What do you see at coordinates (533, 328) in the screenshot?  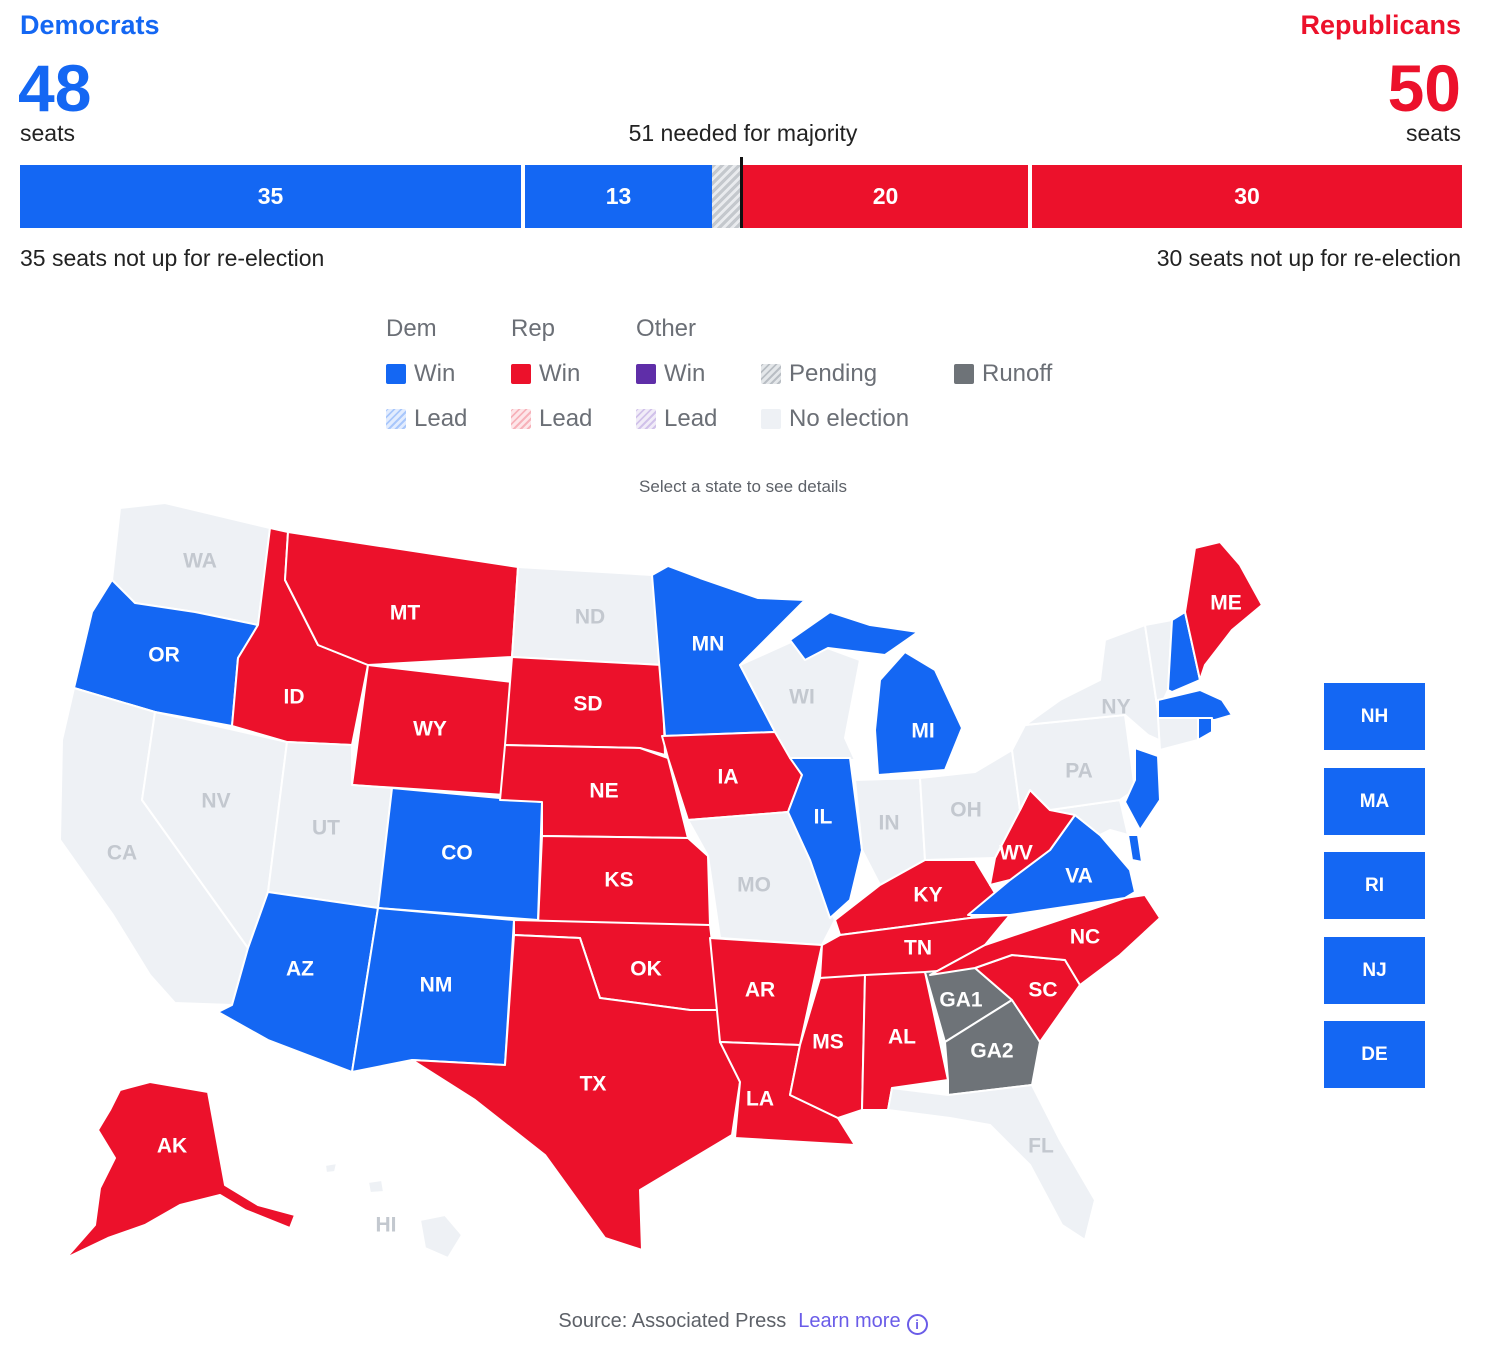 I see `legend-header-rep: Rep` at bounding box center [533, 328].